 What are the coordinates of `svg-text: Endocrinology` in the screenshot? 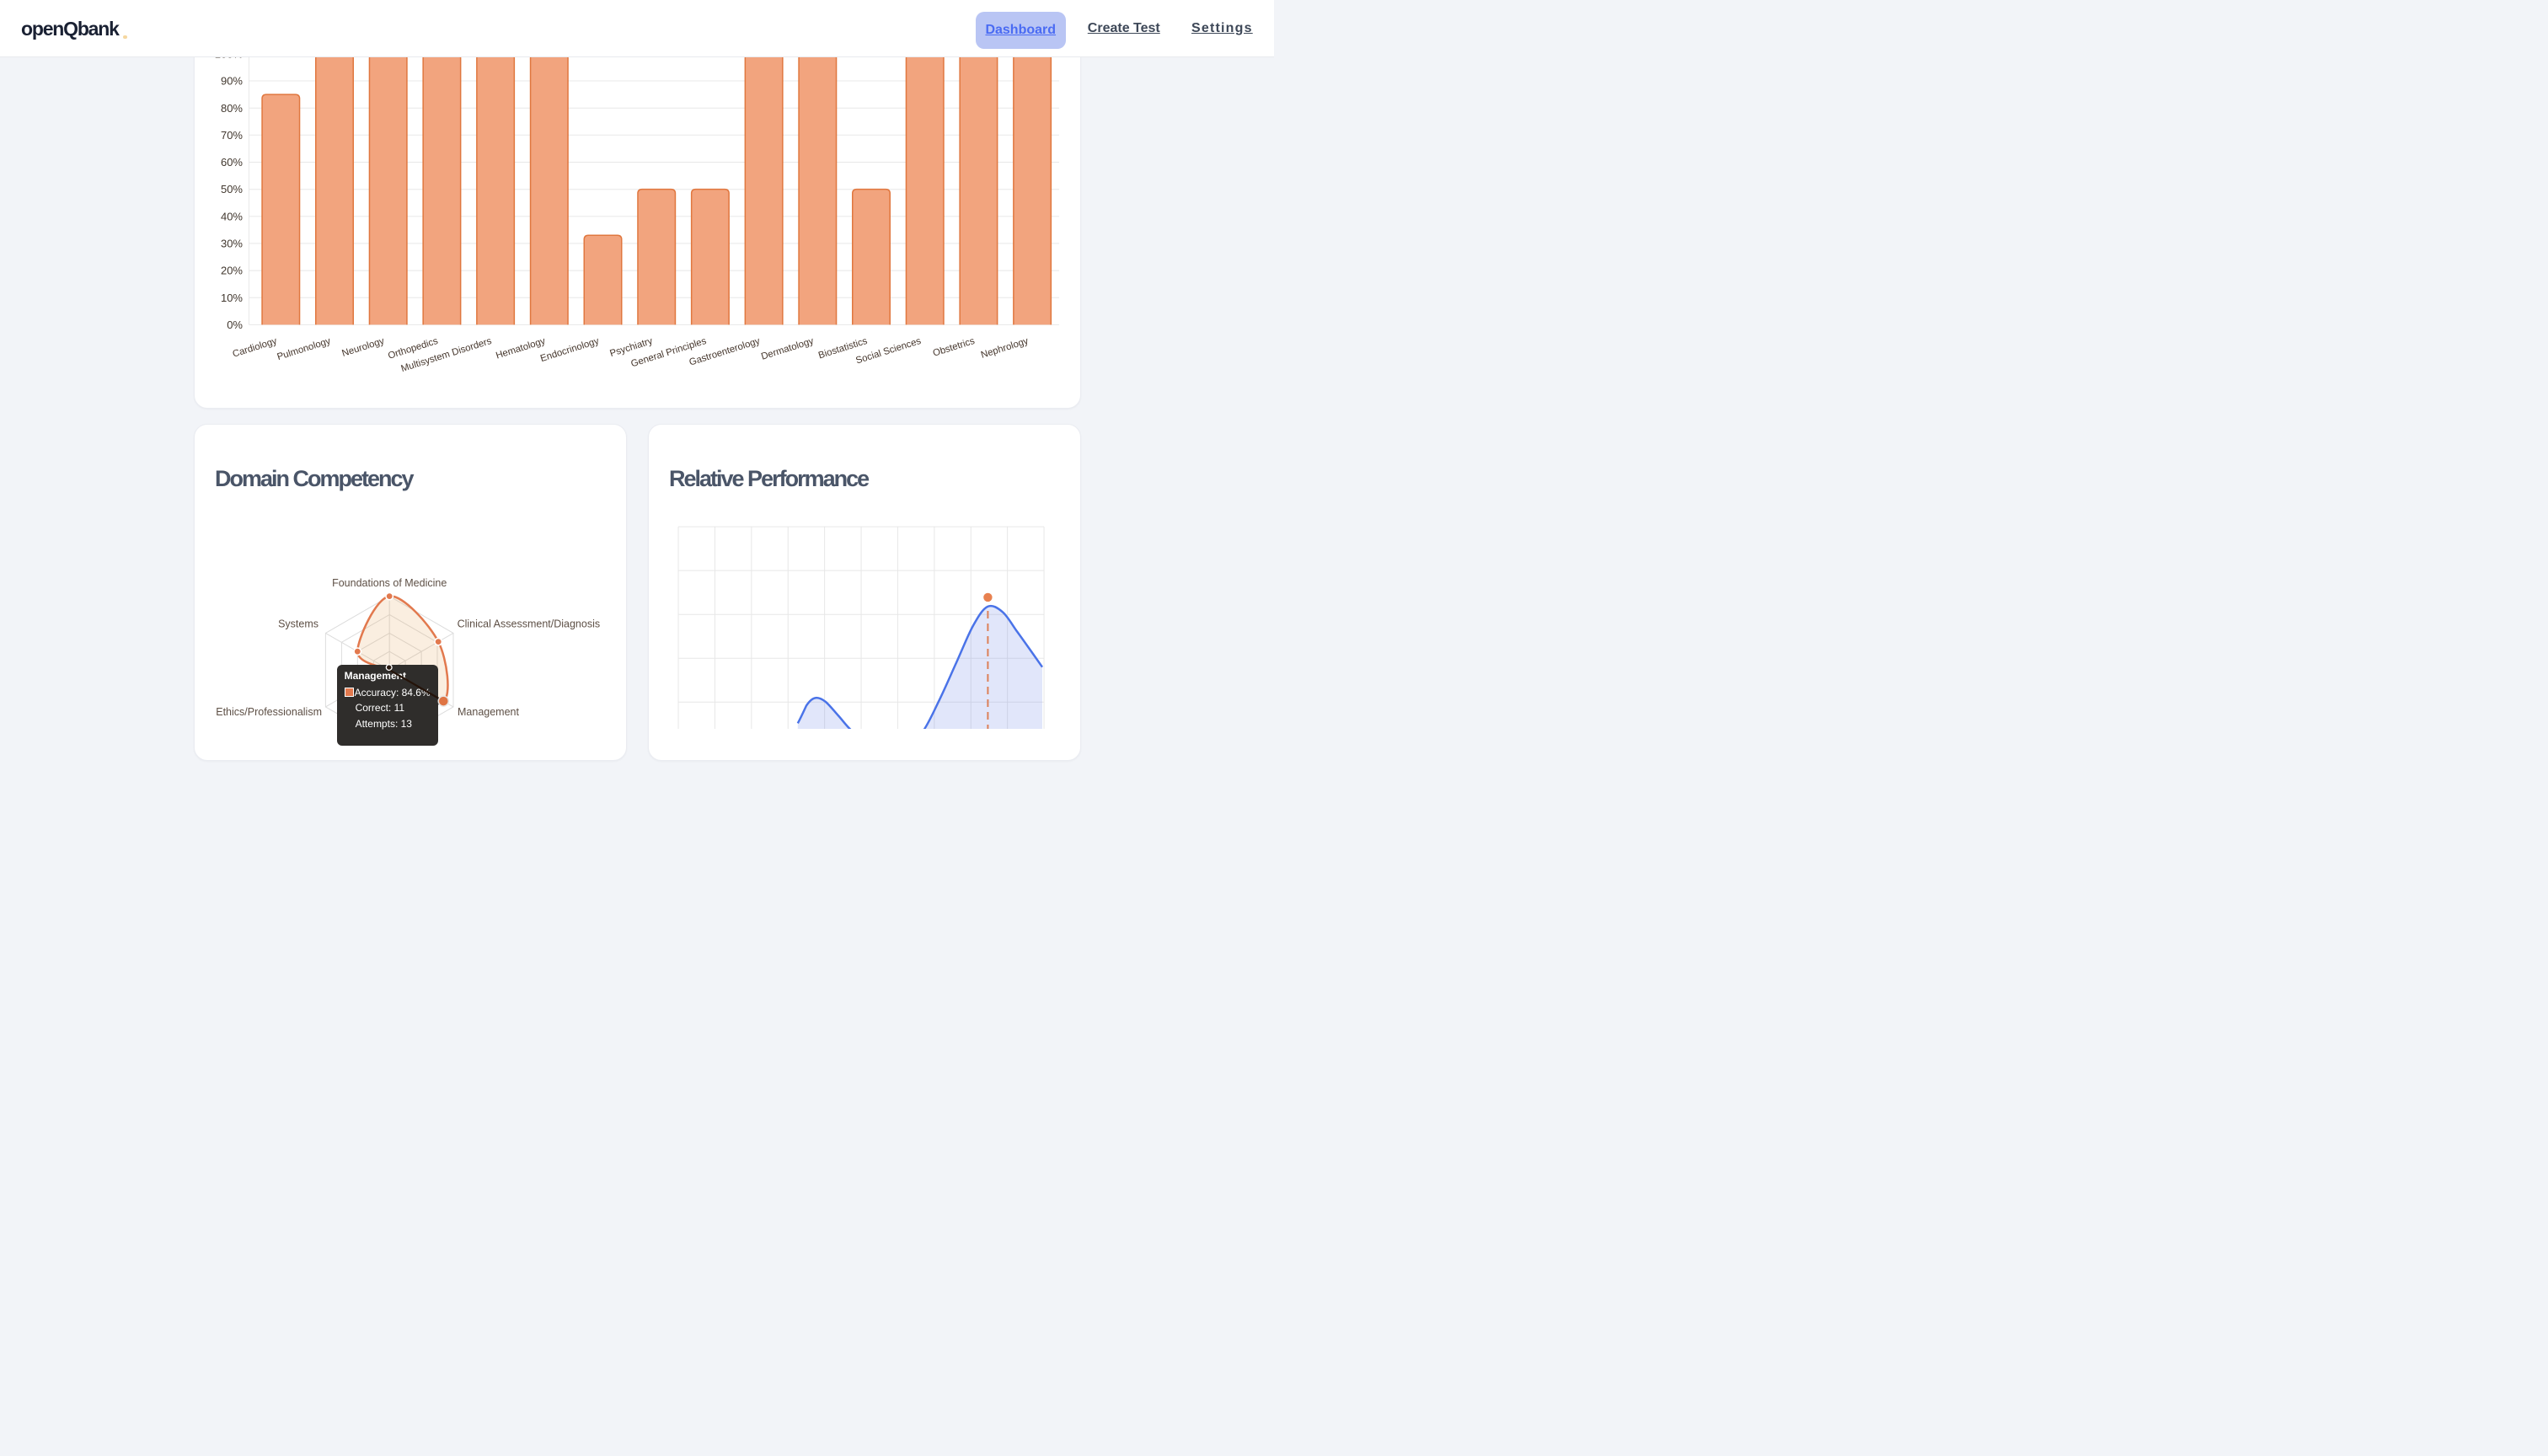 It's located at (570, 350).